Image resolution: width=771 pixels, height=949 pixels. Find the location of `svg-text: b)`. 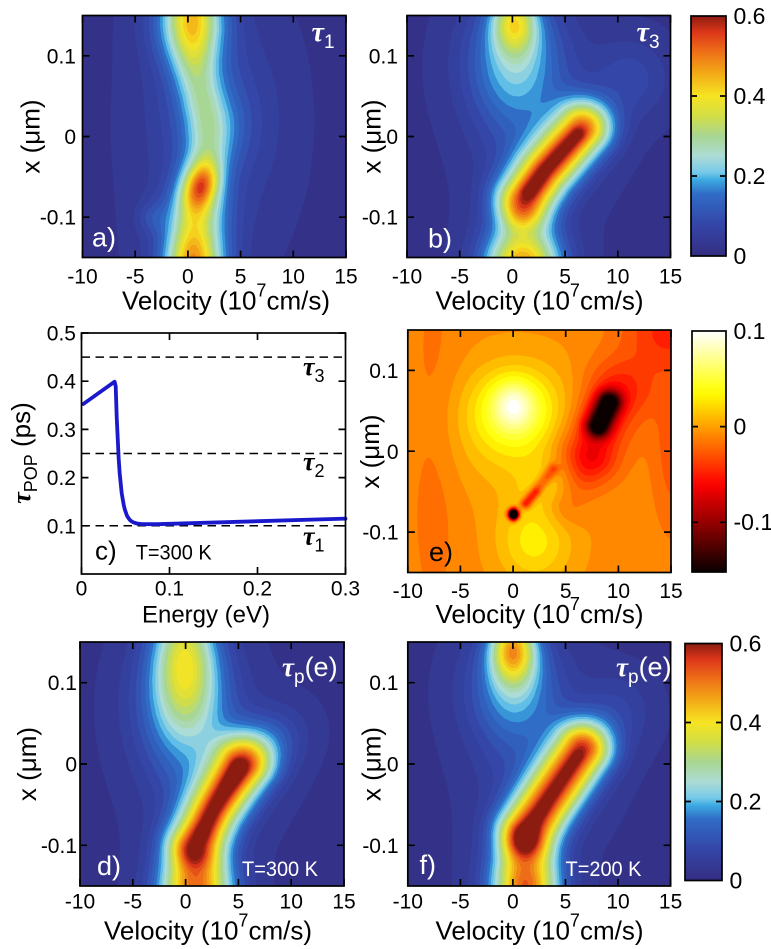

svg-text: b) is located at coordinates (440, 239).